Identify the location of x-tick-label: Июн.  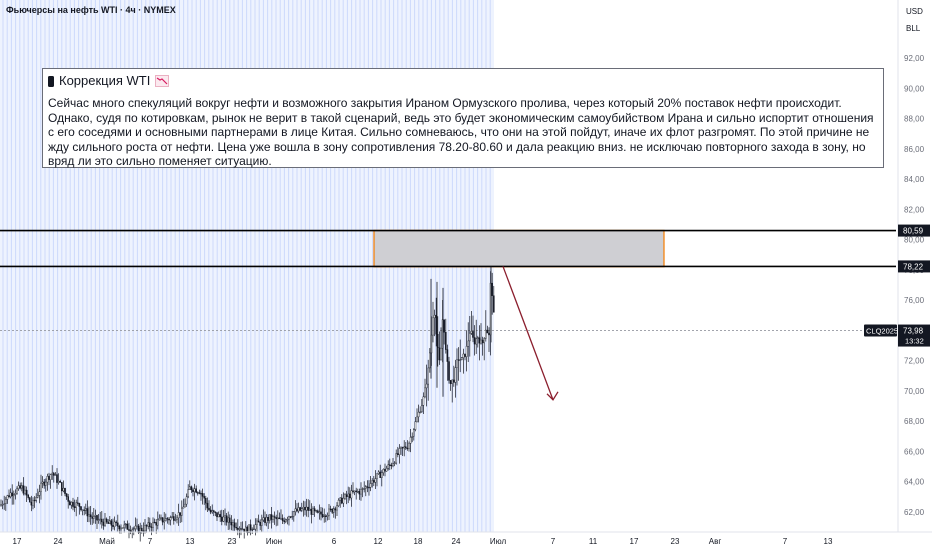
(274, 541).